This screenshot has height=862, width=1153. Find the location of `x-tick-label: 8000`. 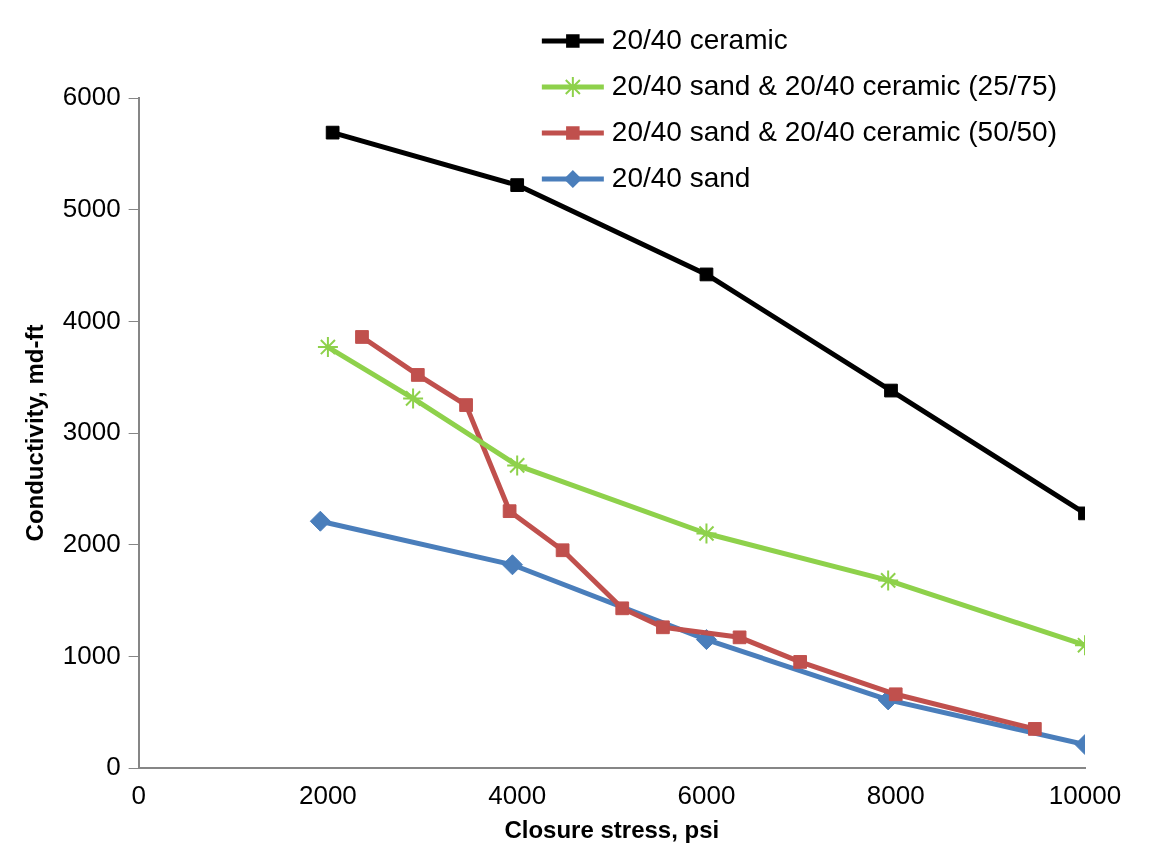

x-tick-label: 8000 is located at coordinates (895, 794).